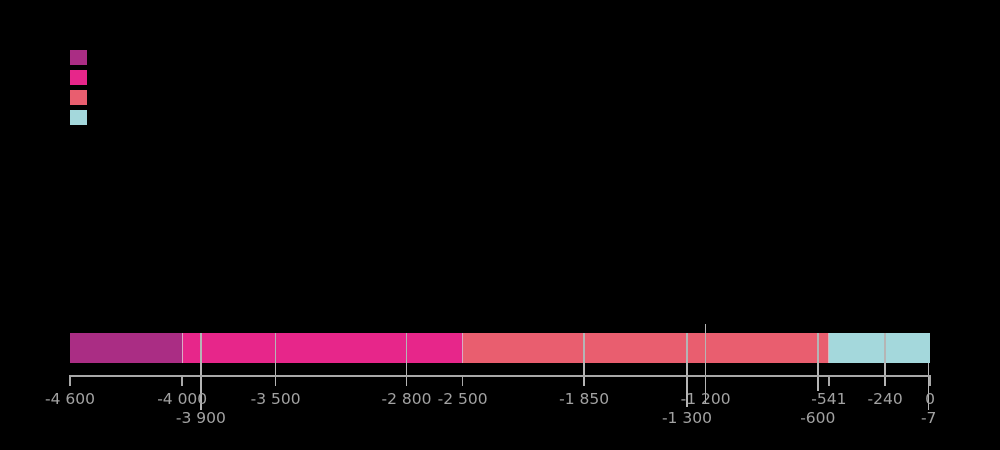 The image size is (1000, 450). I want to click on tick-label: -4 600, so click(70, 399).